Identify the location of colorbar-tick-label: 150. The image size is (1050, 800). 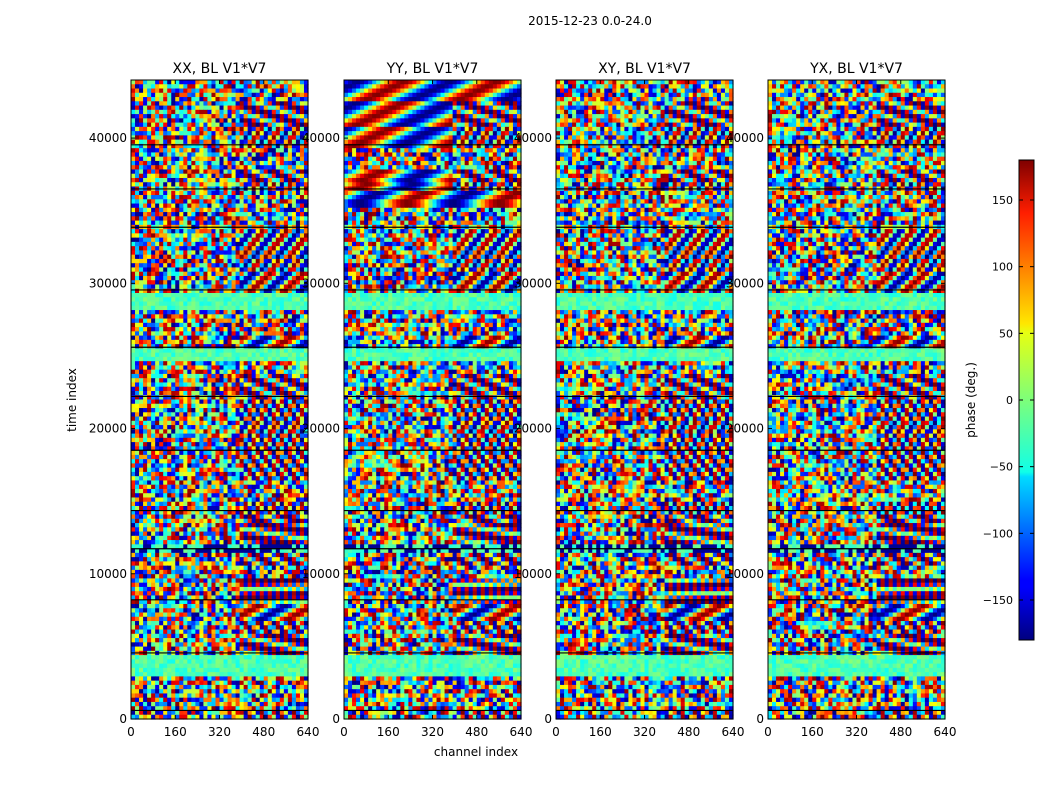
(1002, 200).